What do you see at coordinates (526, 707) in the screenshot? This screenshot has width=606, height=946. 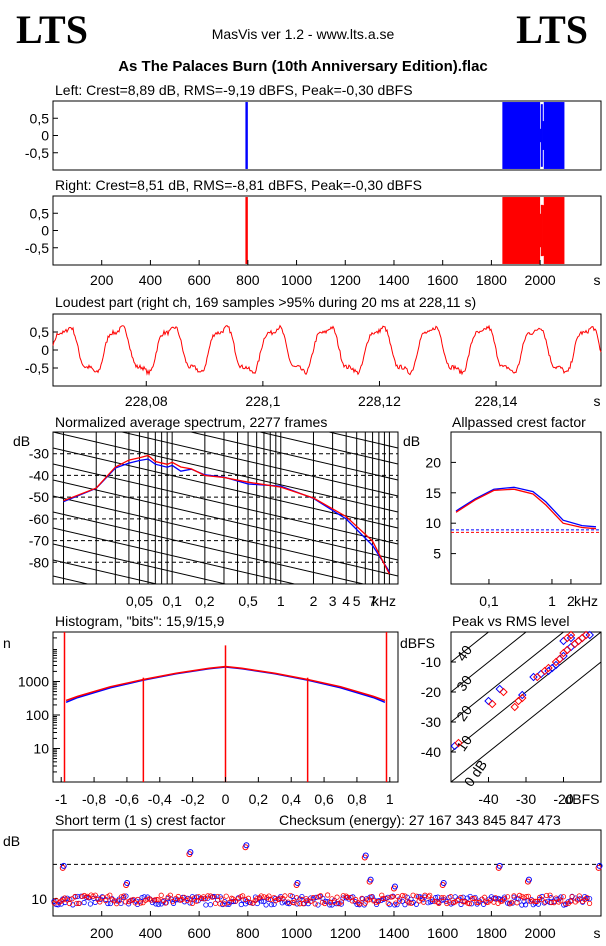 I see `peak-vs-rms-frame` at bounding box center [526, 707].